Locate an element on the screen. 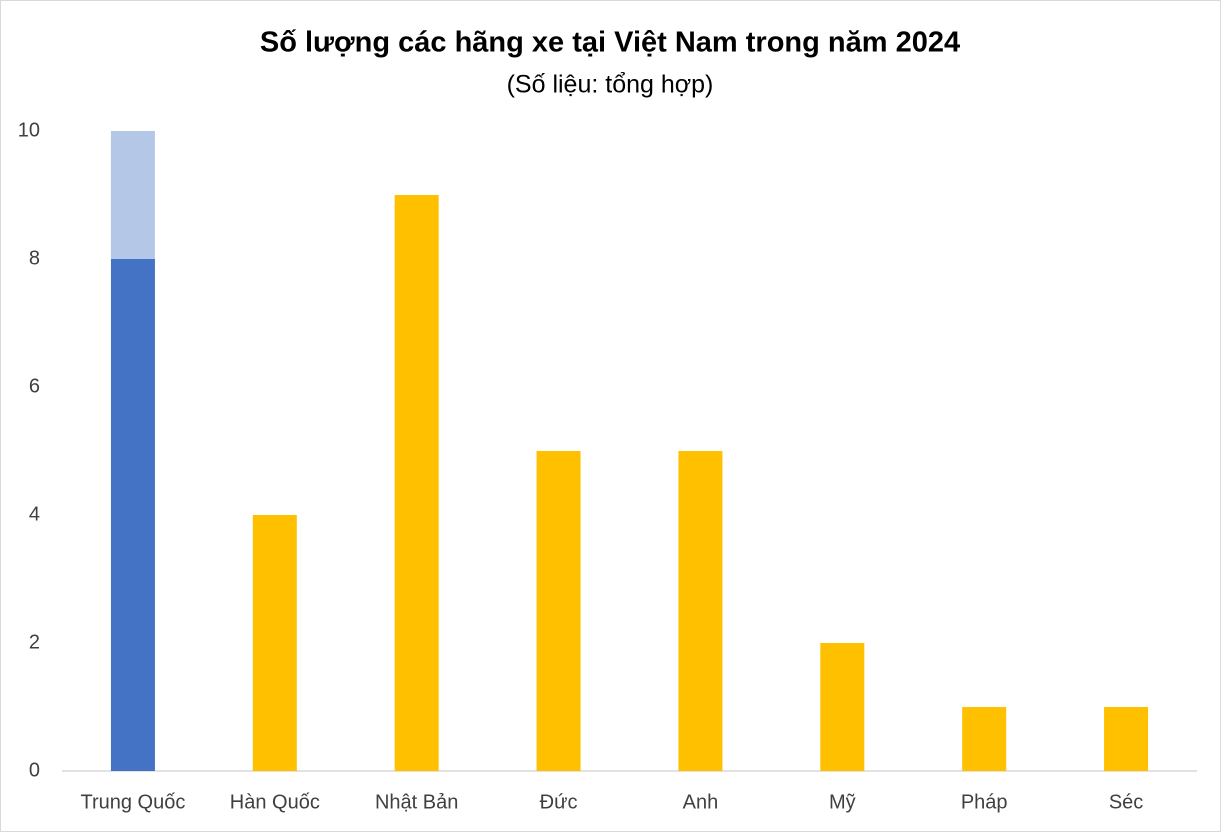 The image size is (1221, 832). y-tick-label: 8 is located at coordinates (34, 258).